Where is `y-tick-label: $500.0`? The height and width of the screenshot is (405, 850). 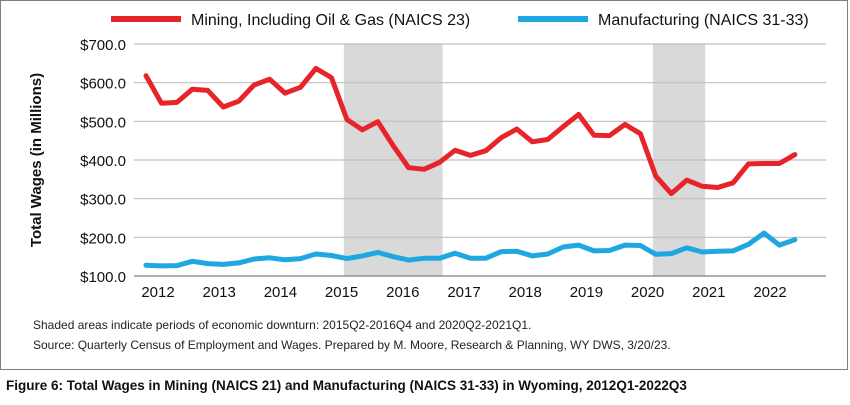
y-tick-label: $500.0 is located at coordinates (103, 122).